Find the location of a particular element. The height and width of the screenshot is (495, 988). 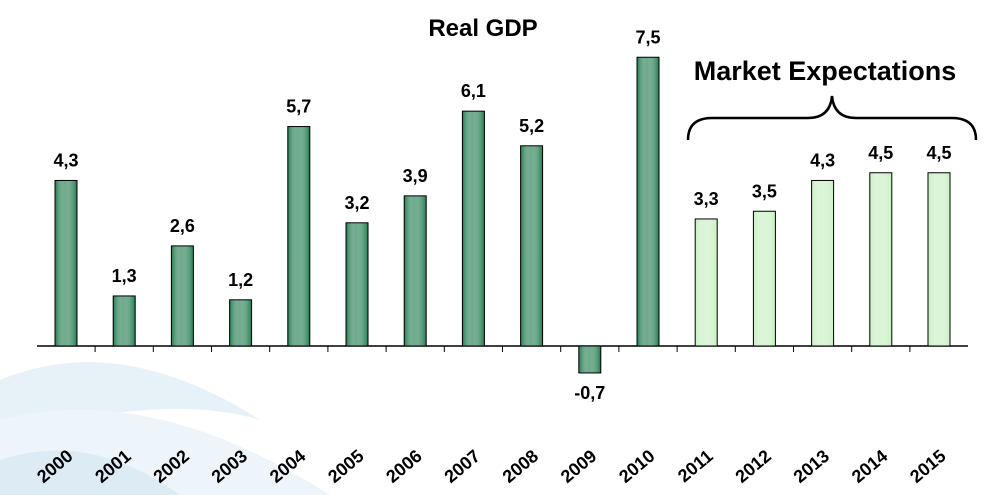

x-tick-label: 2007 is located at coordinates (462, 466).